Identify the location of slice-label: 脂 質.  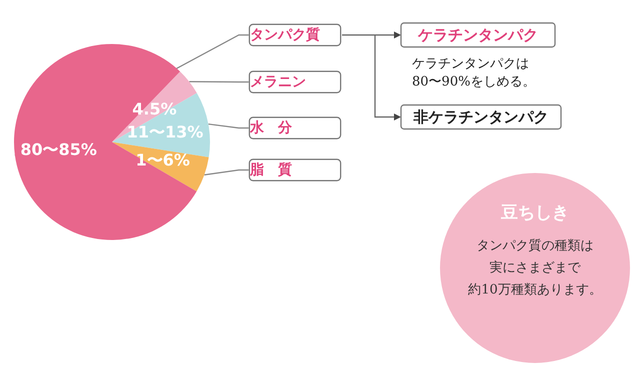
(270, 169).